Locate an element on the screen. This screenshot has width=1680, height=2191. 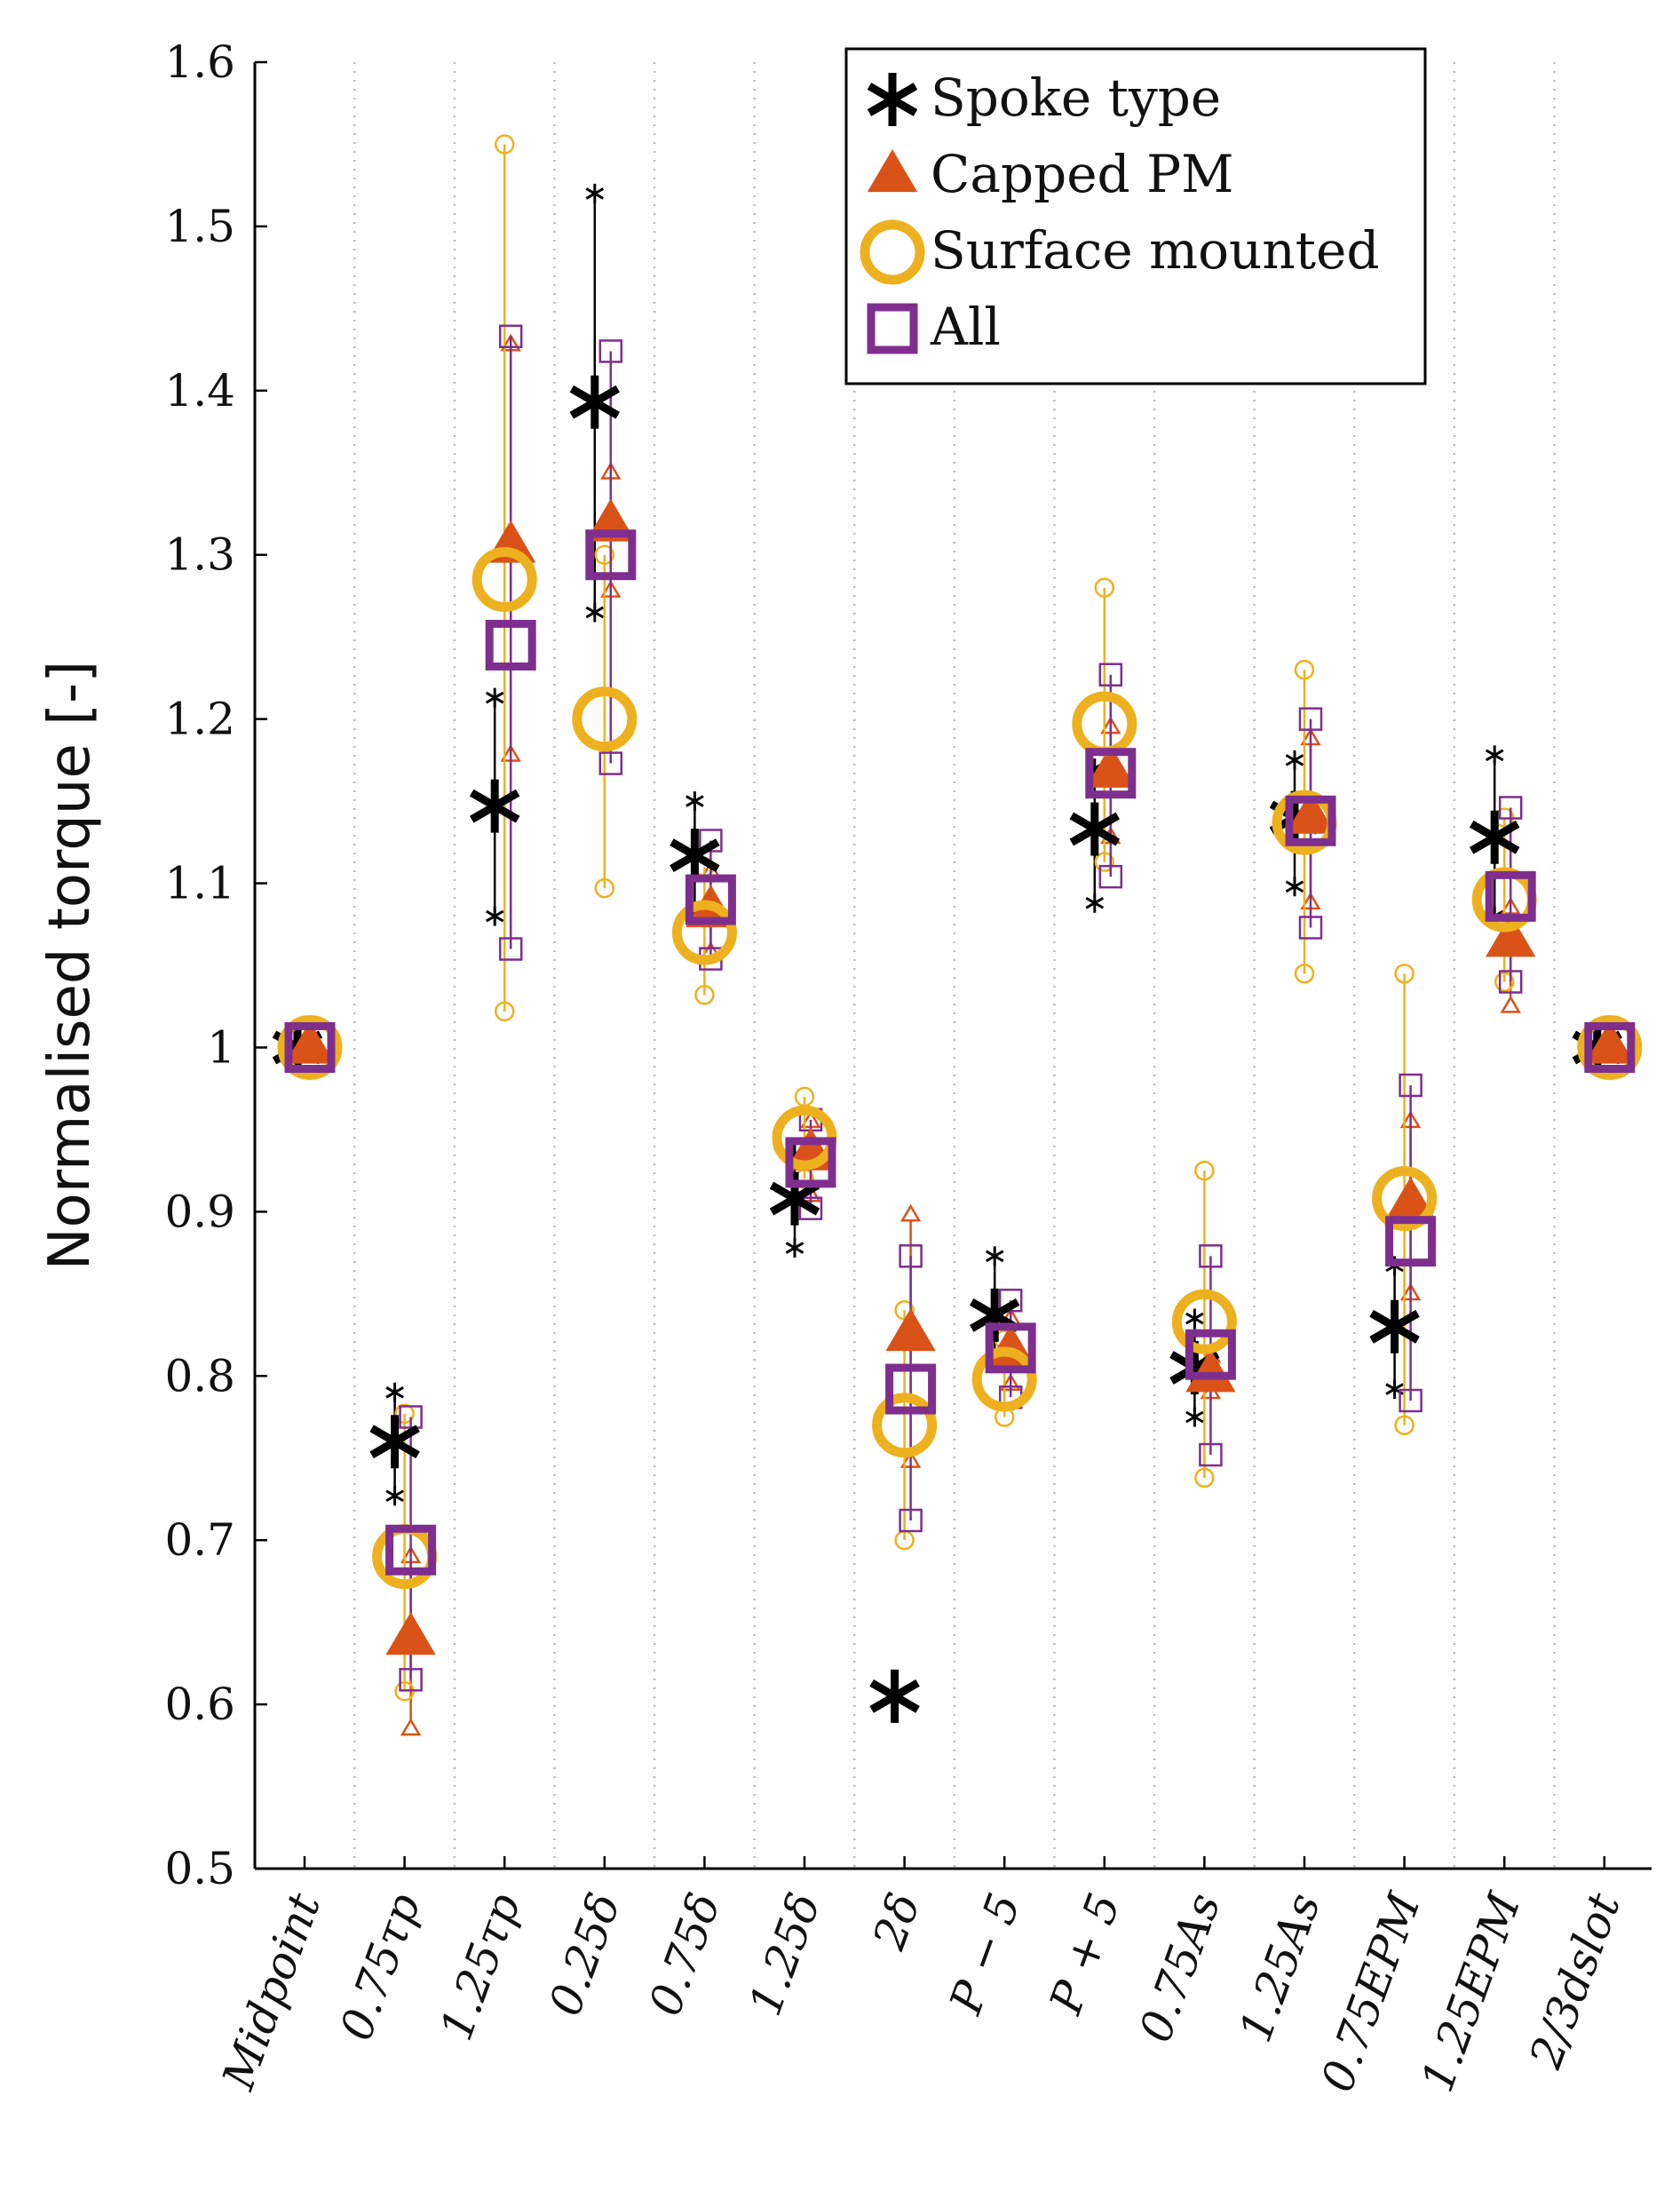
x-tick-label: 2δ is located at coordinates (897, 1921).